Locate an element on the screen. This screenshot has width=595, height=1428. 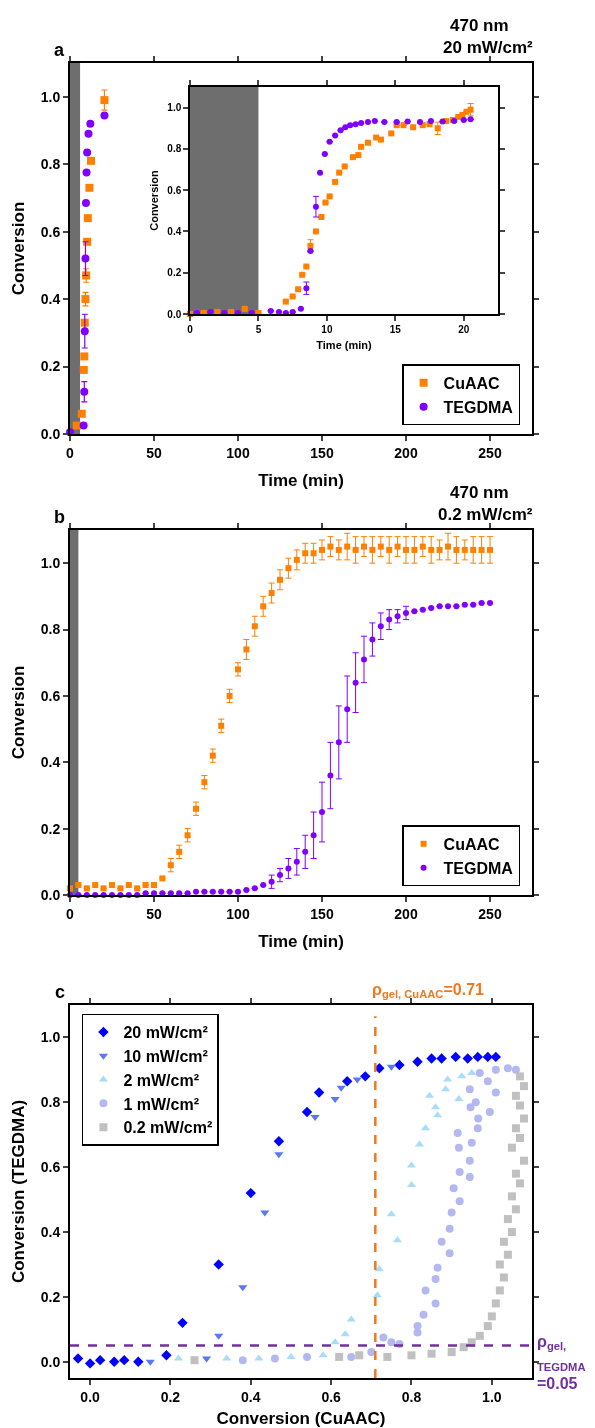
x-tick-label: 20 is located at coordinates (464, 329).